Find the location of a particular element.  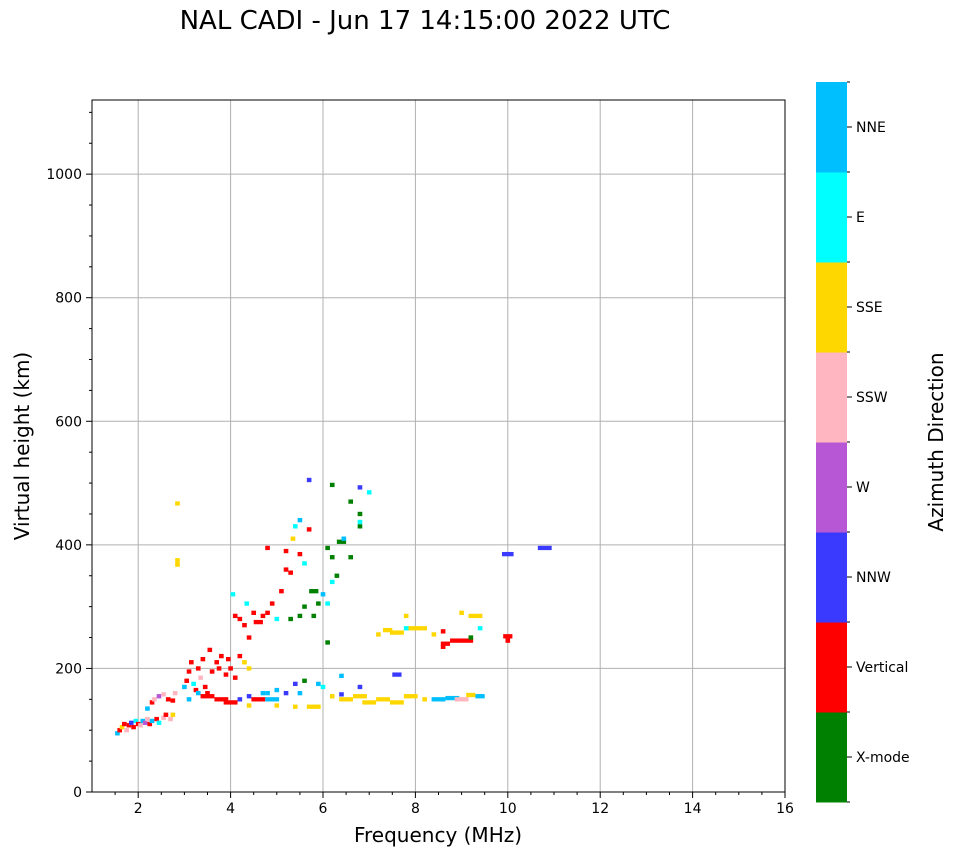

y-axis-label: Virtual height (km) is located at coordinates (22, 446).